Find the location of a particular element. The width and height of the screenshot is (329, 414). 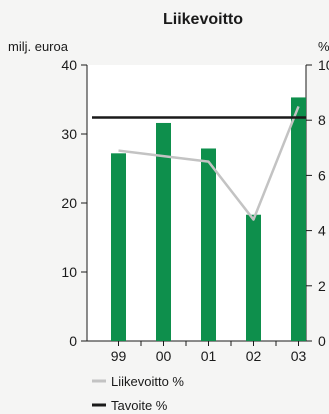

legend-label-liikevoitto: Liikevoitto % is located at coordinates (147, 381).